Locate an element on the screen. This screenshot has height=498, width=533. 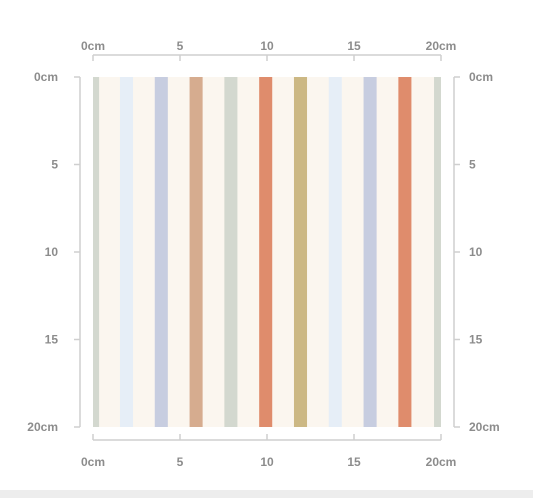
ruler-left-label: 10 is located at coordinates (52, 252).